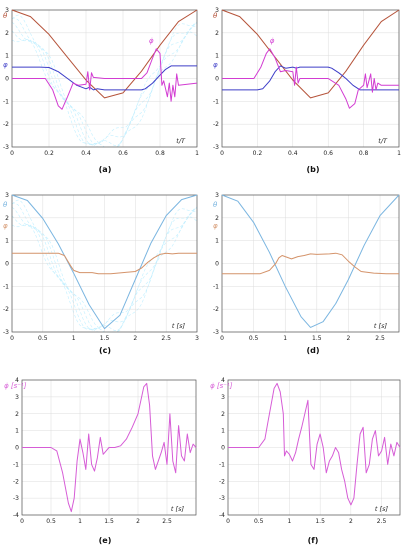 The height and width of the screenshot is (550, 409). What do you see at coordinates (109, 521) in the screenshot?
I see `x-tick-label: 1.5` at bounding box center [109, 521].